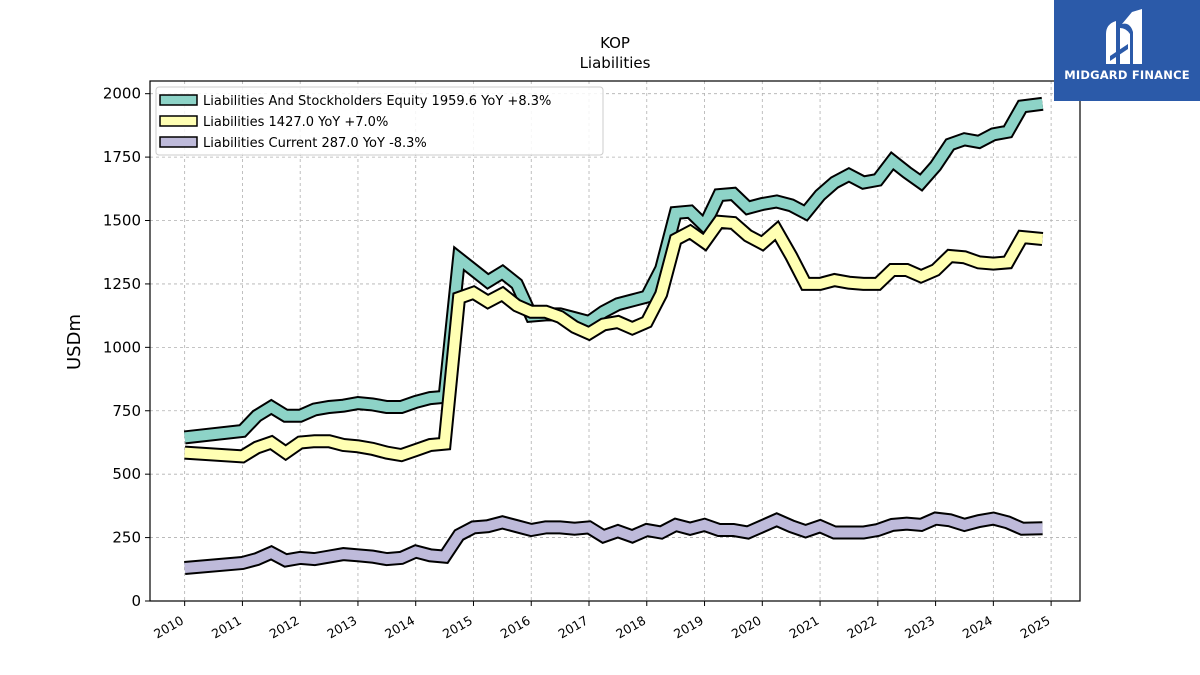 The width and height of the screenshot is (1200, 675). I want to click on x-tick-label: 2012, so click(284, 627).